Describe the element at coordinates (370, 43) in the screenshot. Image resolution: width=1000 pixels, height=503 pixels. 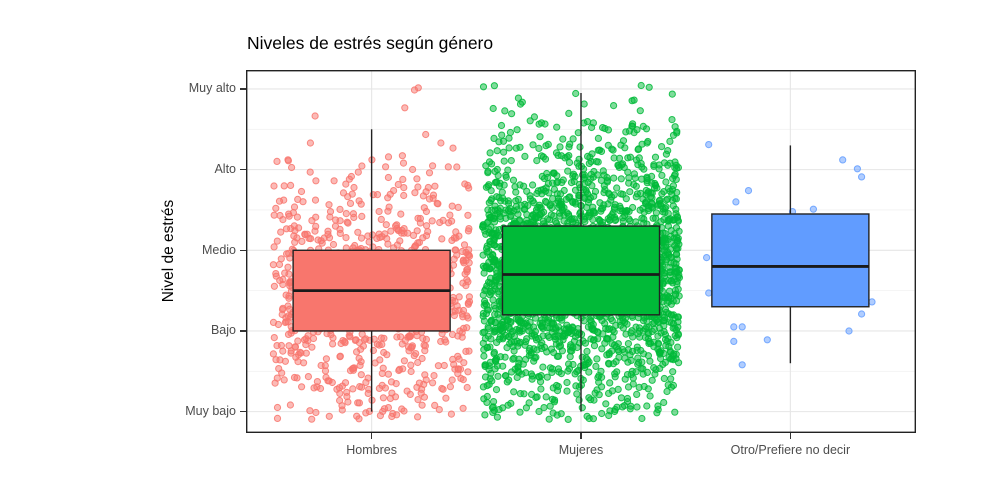
I see `chart-title: Niveles de estrés según género` at that location.